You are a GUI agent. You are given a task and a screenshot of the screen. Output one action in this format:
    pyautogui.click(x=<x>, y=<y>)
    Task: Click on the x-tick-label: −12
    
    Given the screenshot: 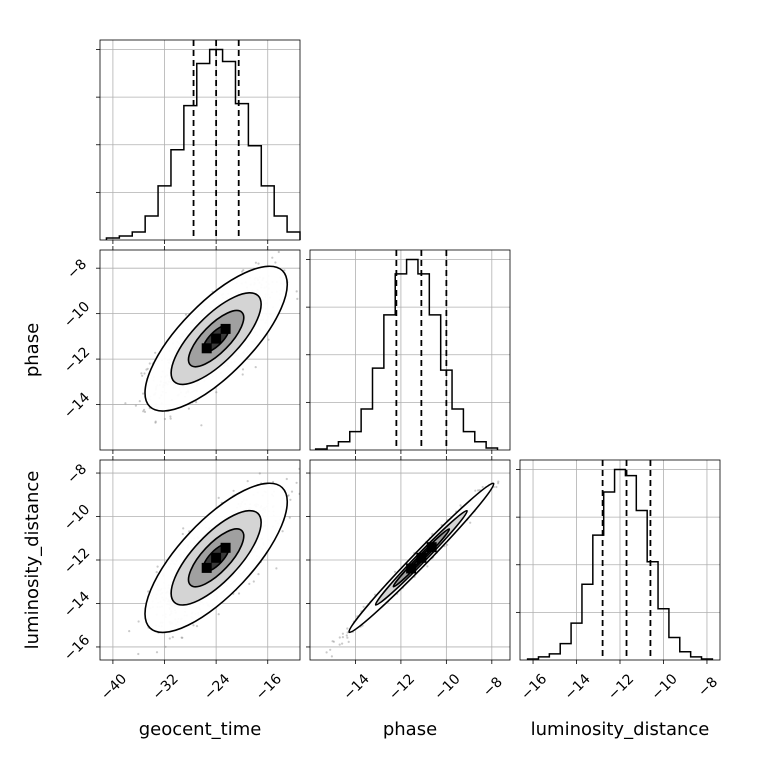 What is the action you would take?
    pyautogui.click(x=402, y=687)
    